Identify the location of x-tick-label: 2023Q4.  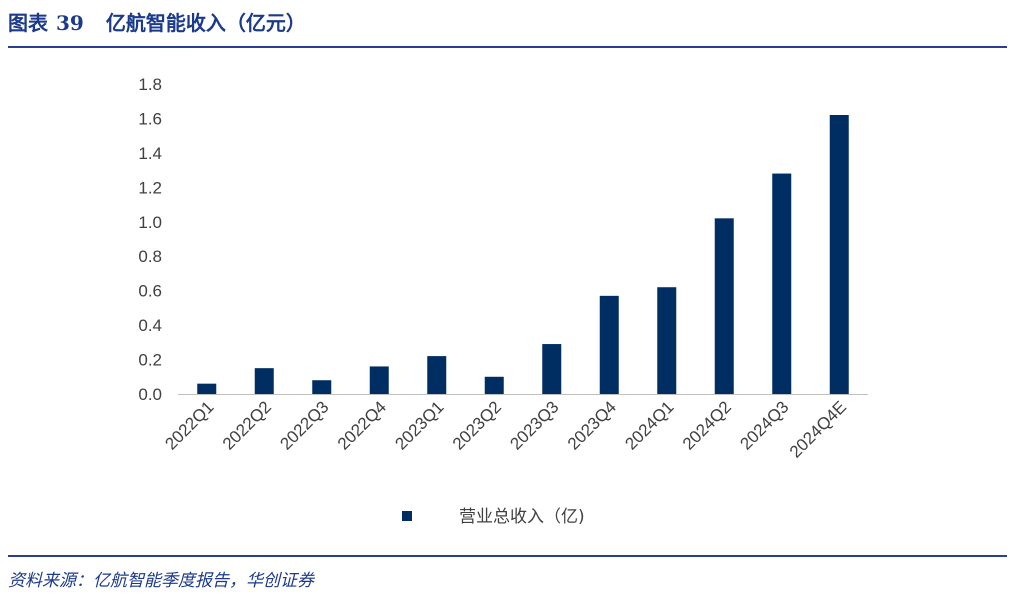
(592, 425).